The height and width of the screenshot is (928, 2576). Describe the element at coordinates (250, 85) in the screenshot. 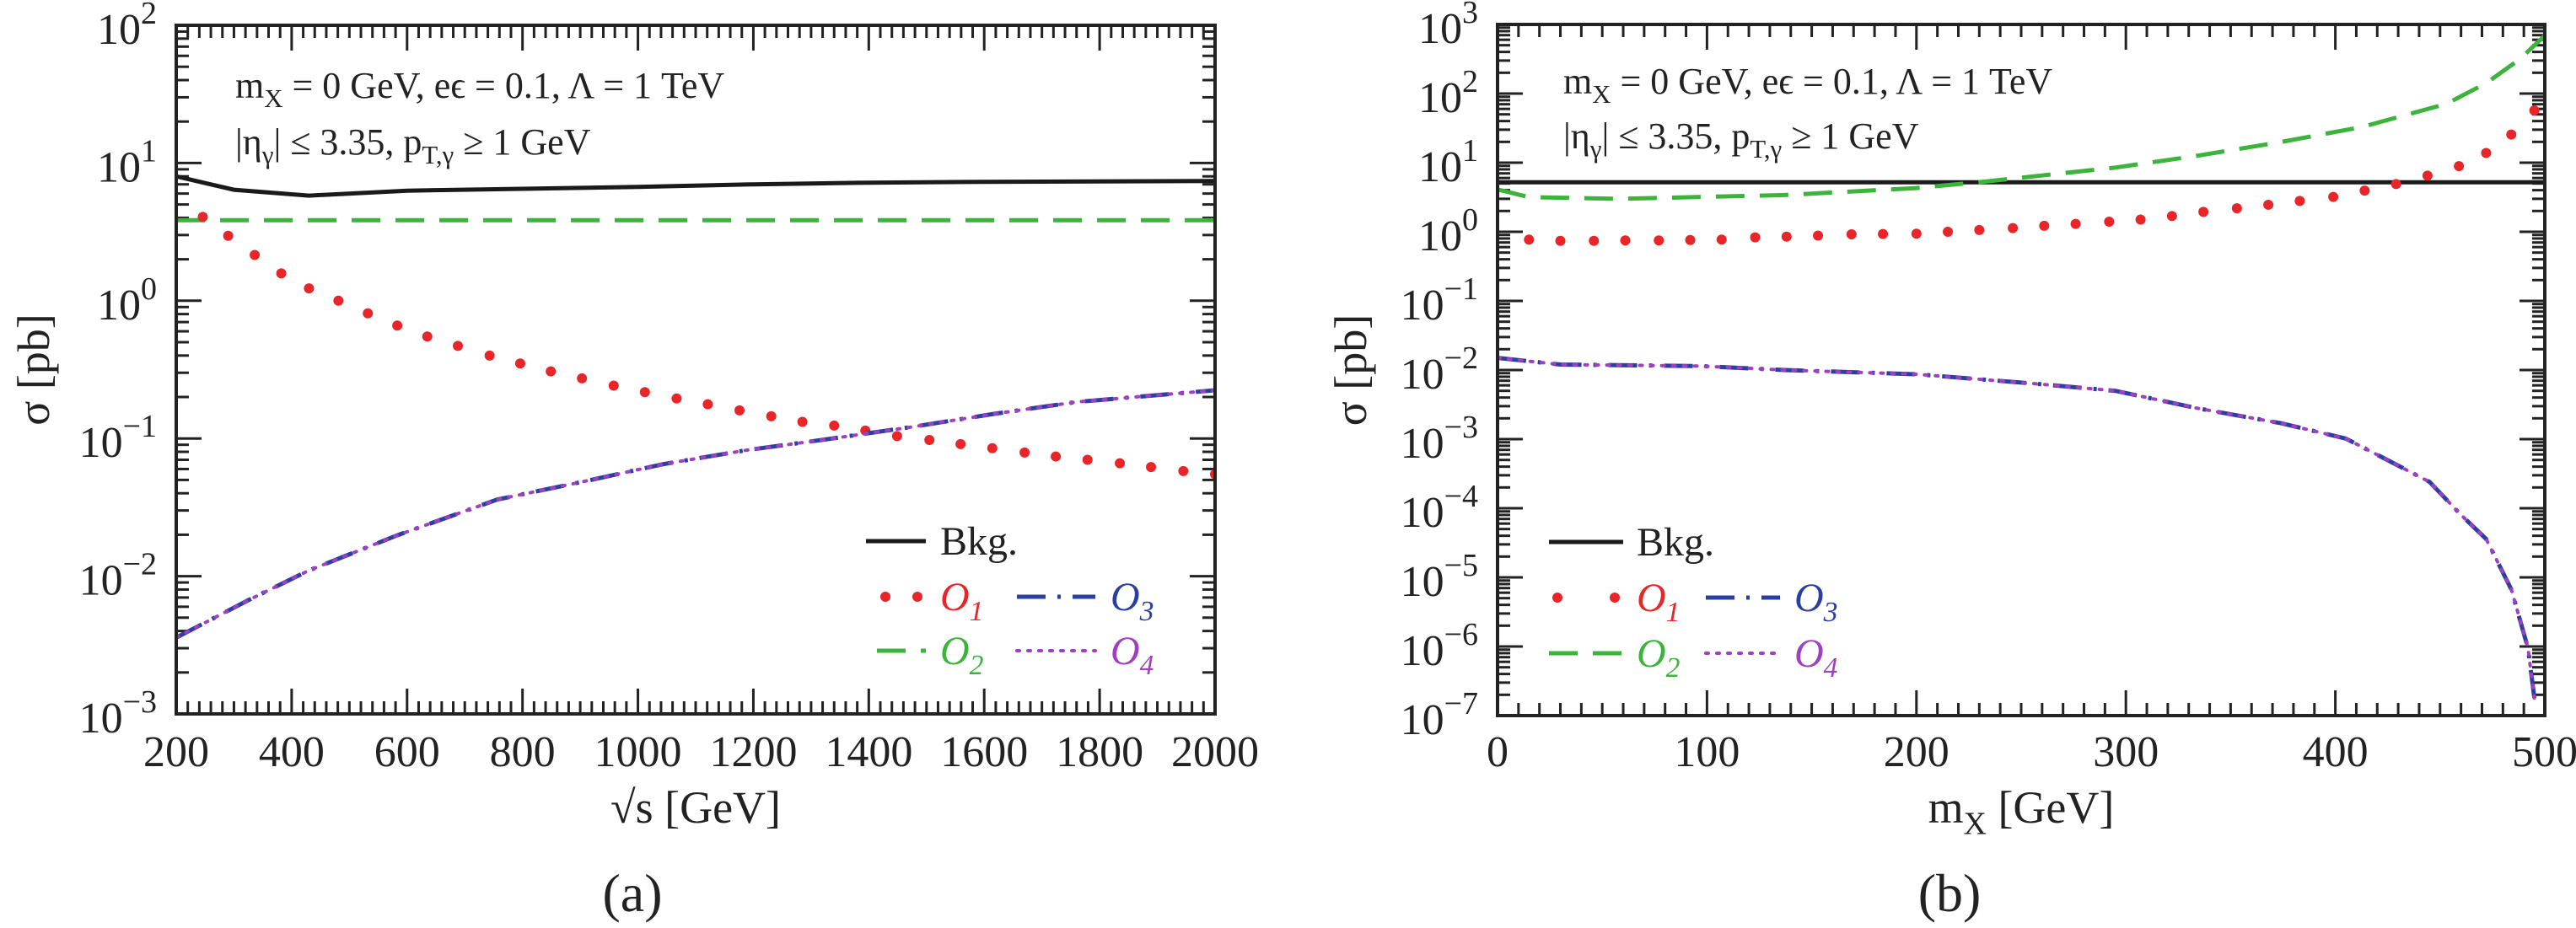

I see `text-part: m` at that location.